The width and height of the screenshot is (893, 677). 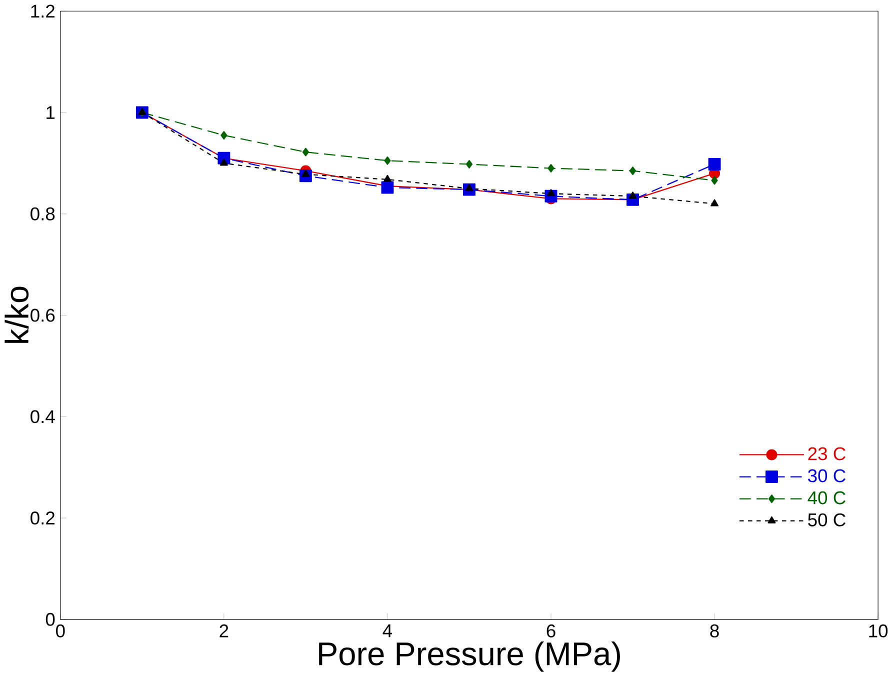 What do you see at coordinates (42, 518) in the screenshot?
I see `y-tick-label: 0.2` at bounding box center [42, 518].